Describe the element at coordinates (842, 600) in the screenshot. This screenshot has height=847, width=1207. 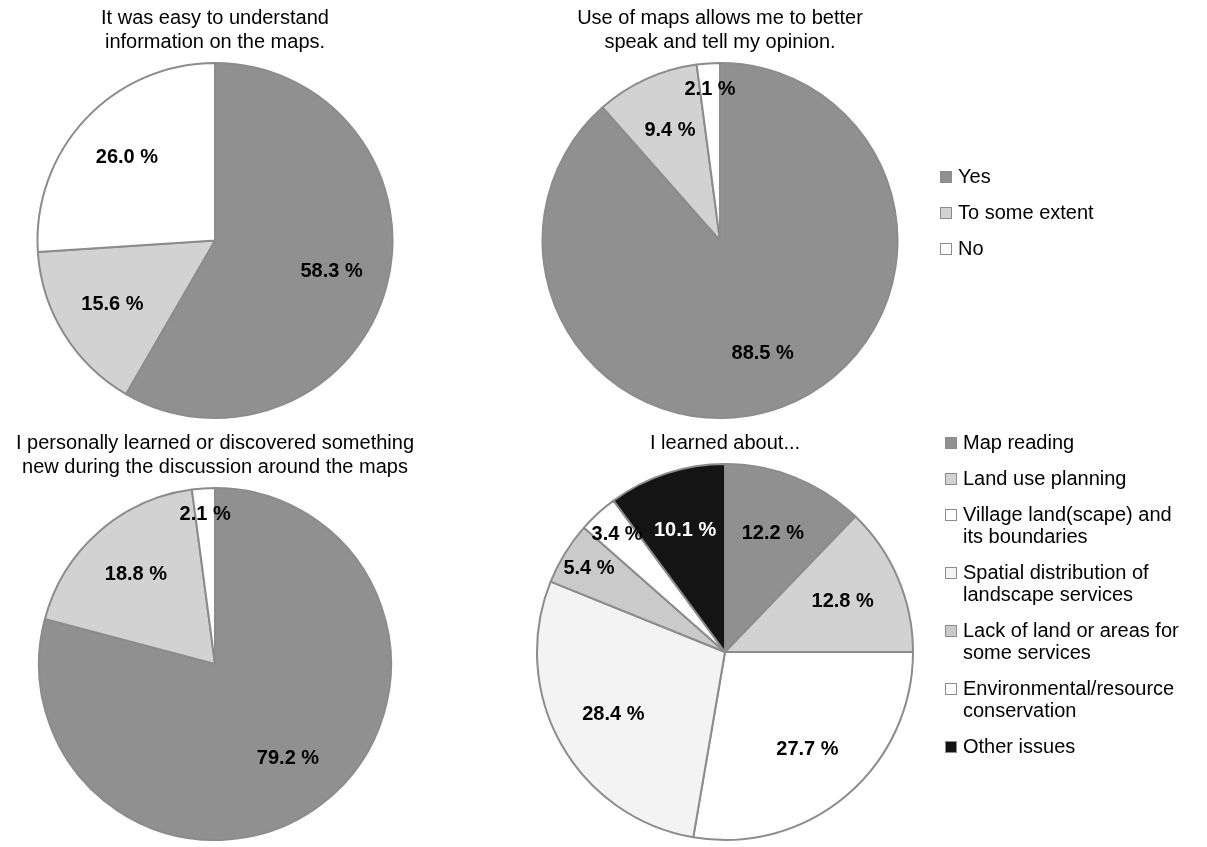
I see `data-label: 12.8 %` at that location.